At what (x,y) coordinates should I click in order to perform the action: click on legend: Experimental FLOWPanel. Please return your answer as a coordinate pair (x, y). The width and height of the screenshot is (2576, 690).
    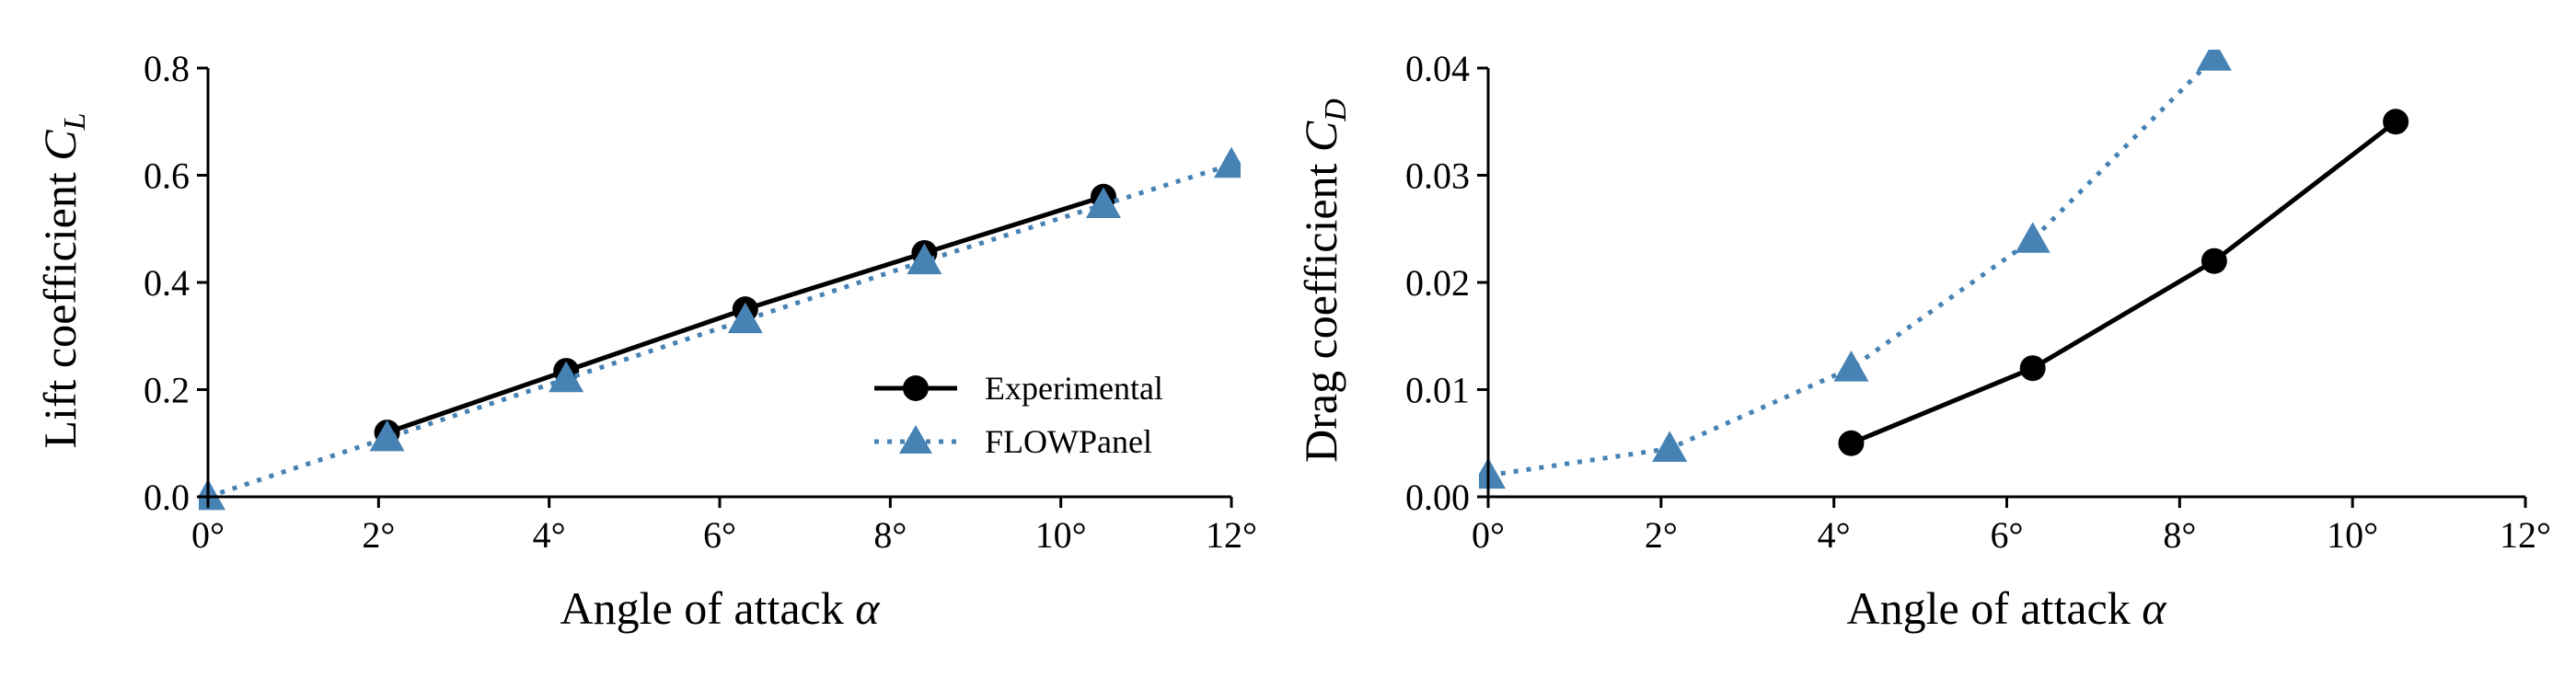
    Looking at the image, I should click on (1018, 415).